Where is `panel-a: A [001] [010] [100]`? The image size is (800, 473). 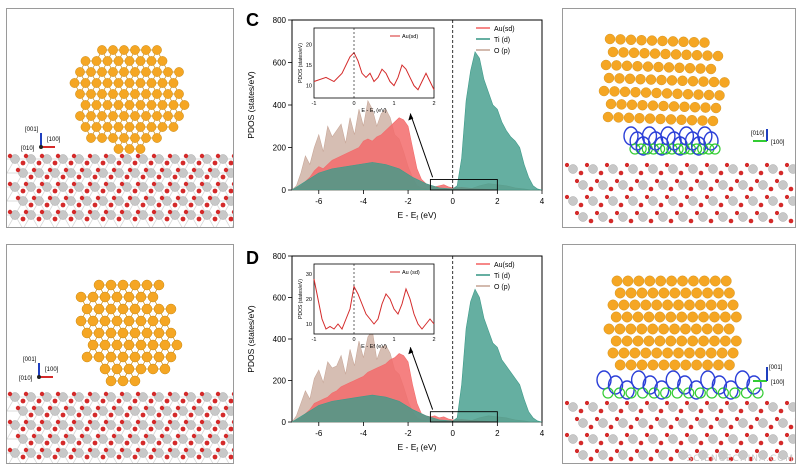 panel-a: A [001] [010] [100] is located at coordinates (120, 116).